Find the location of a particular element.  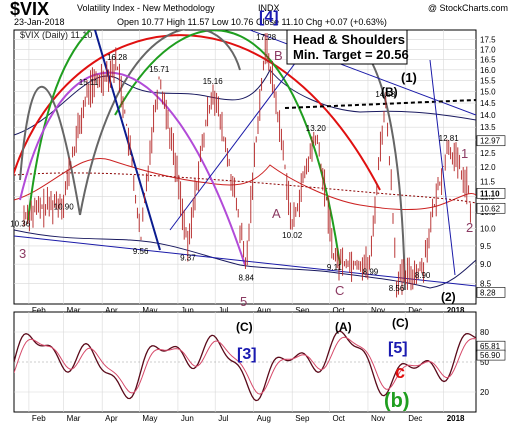

moving-average-slow is located at coordinates (245, 188).